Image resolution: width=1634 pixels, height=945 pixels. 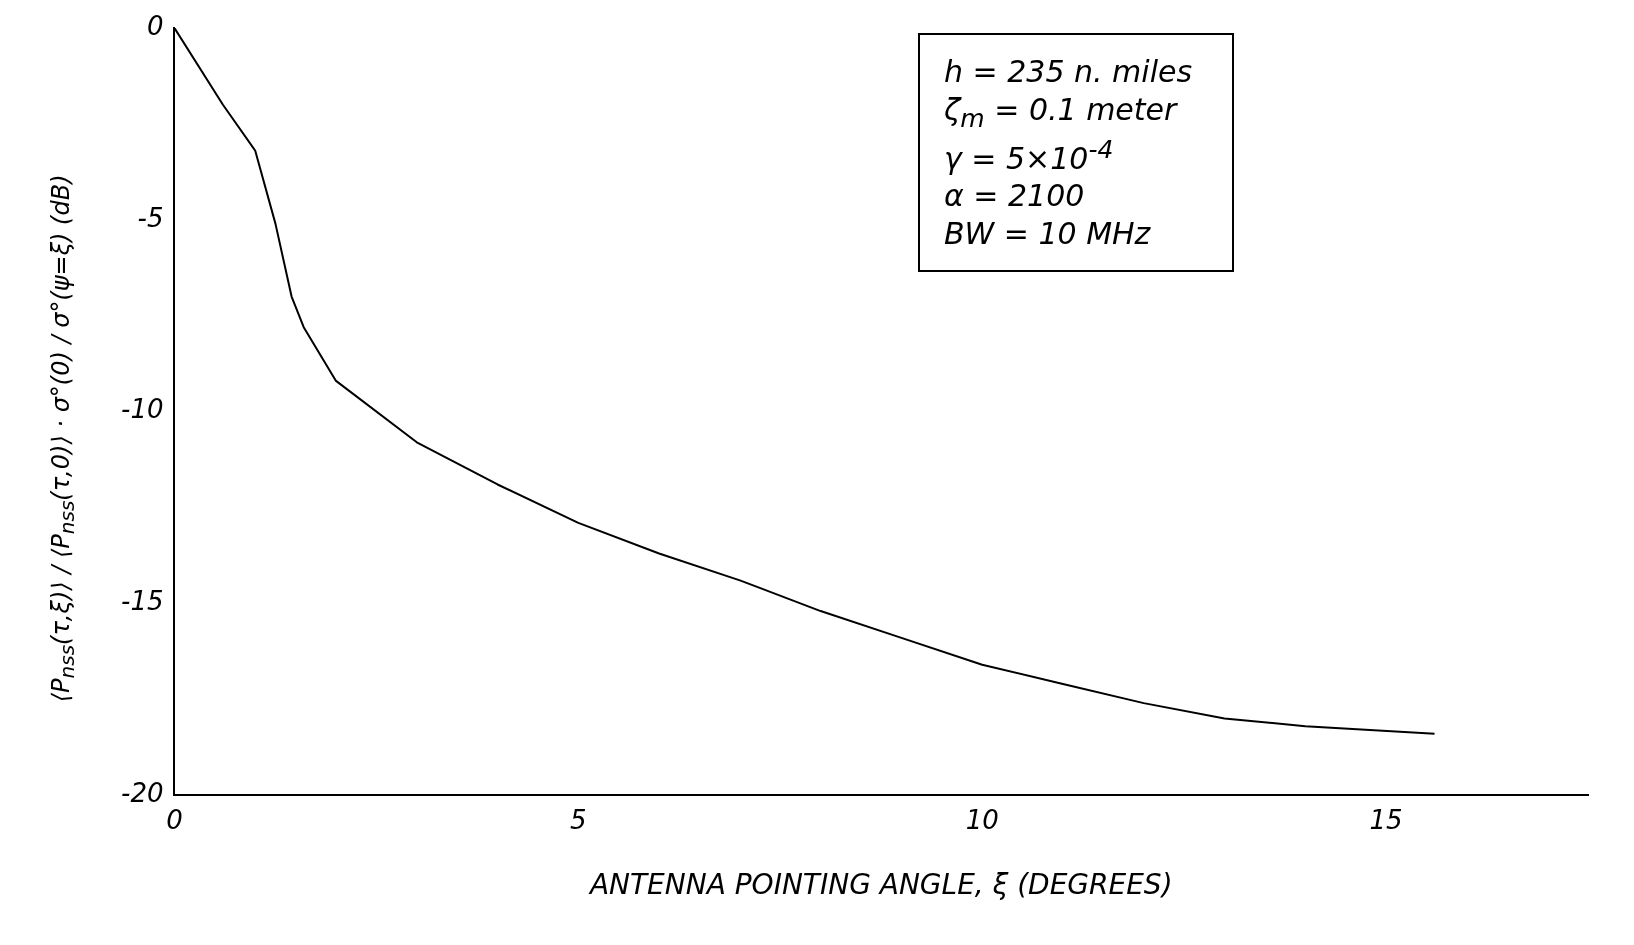 I want to click on x-axis-title: ANTENNA POINTING ANGLE, ξ (DEGREES), so click(x=880, y=885).